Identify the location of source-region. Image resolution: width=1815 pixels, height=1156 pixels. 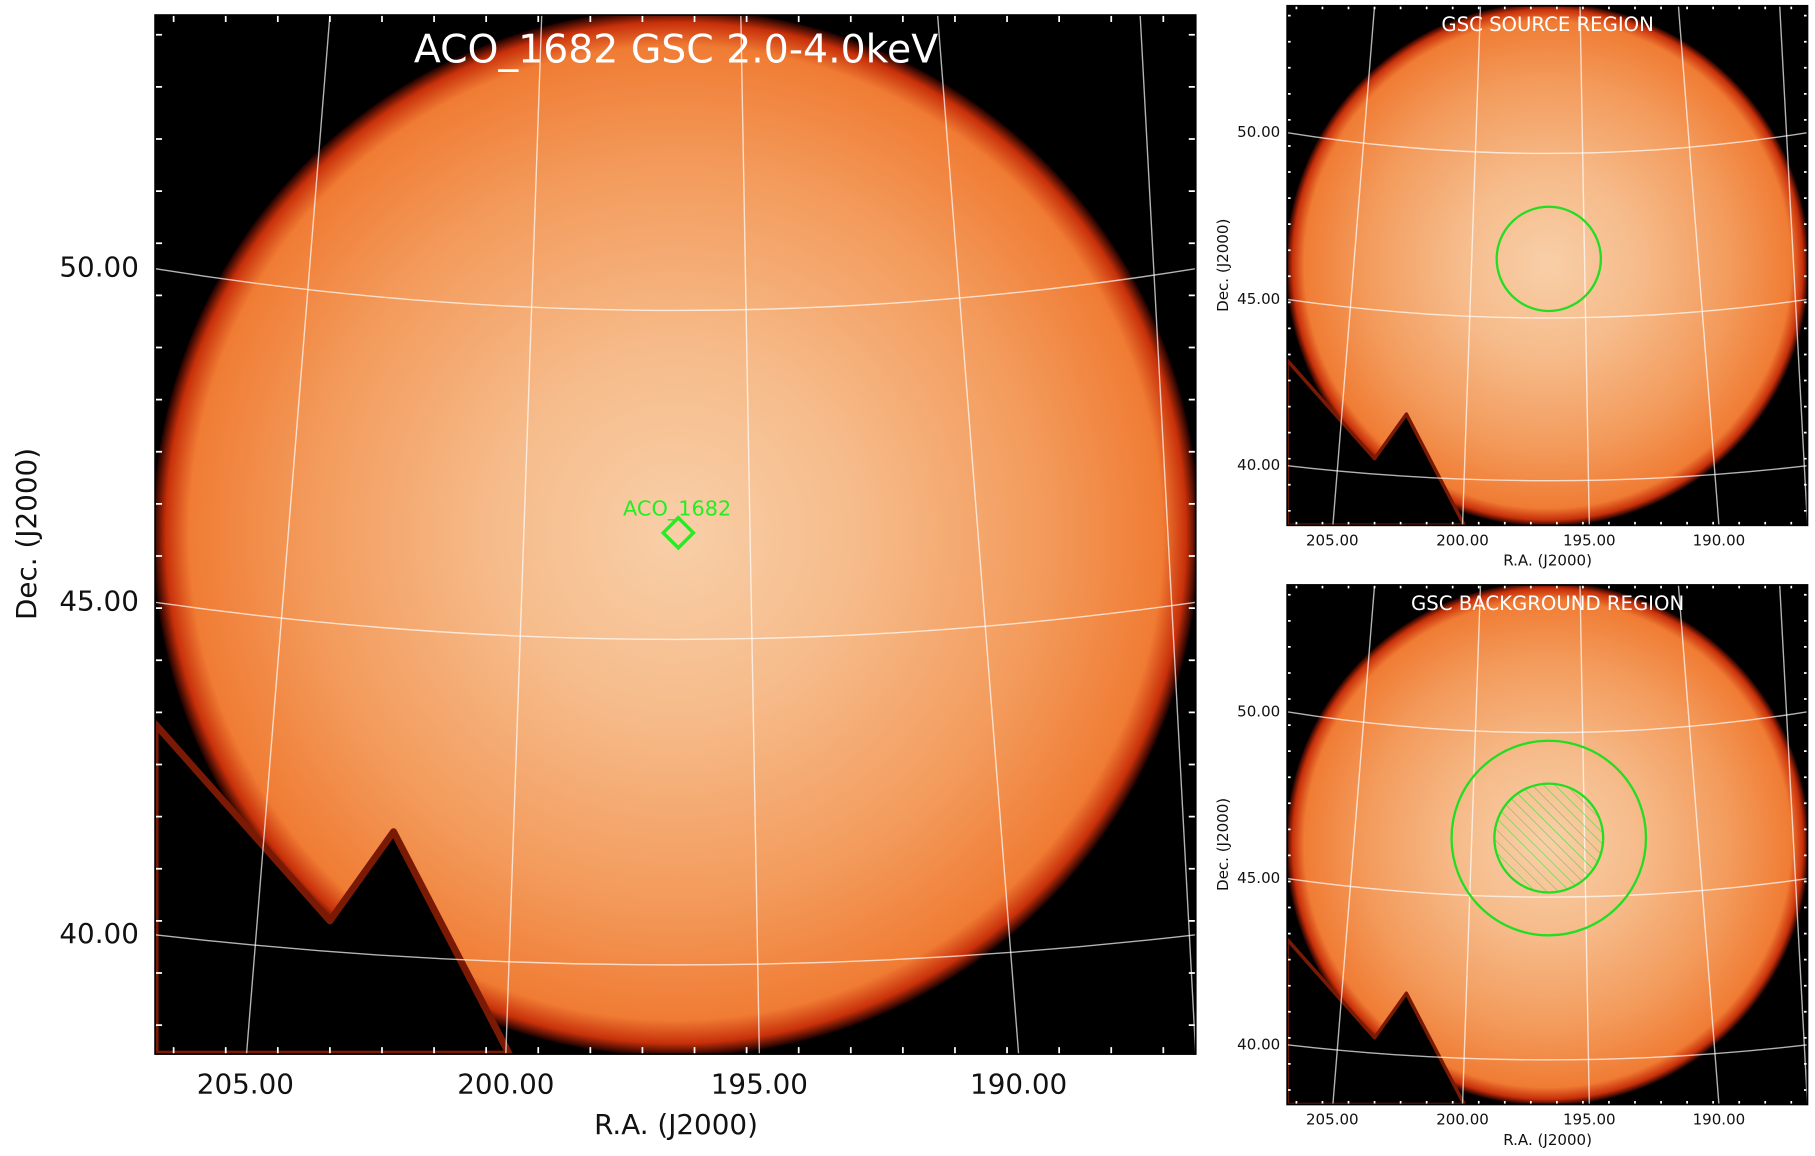
(1549, 259).